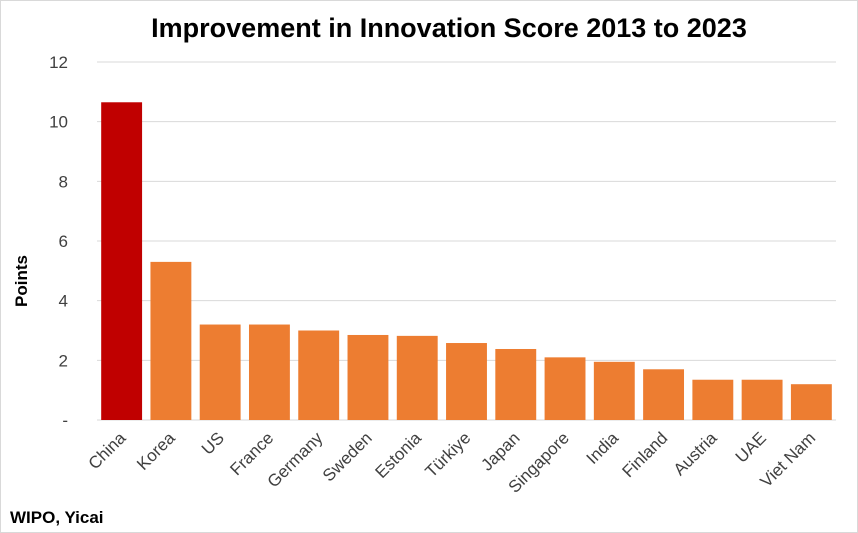  What do you see at coordinates (811, 402) in the screenshot?
I see `bar-viet-nam` at bounding box center [811, 402].